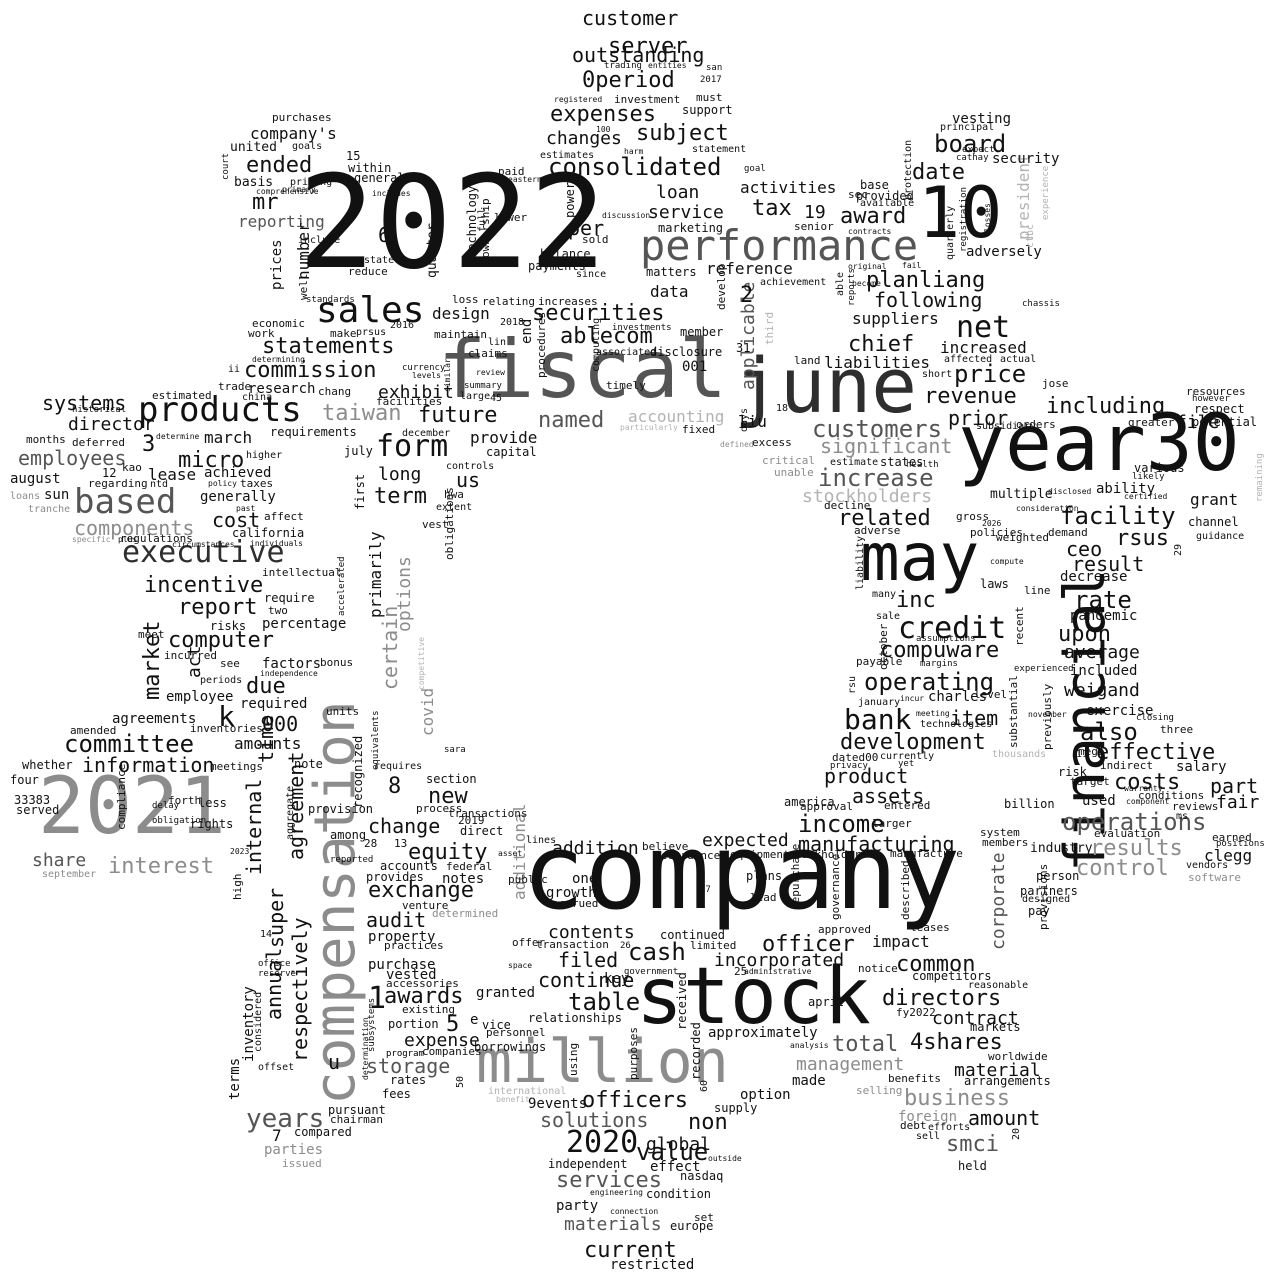 This screenshot has height=1276, width=1280. Describe the element at coordinates (424, 368) in the screenshot. I see `word-currency: currency` at that location.